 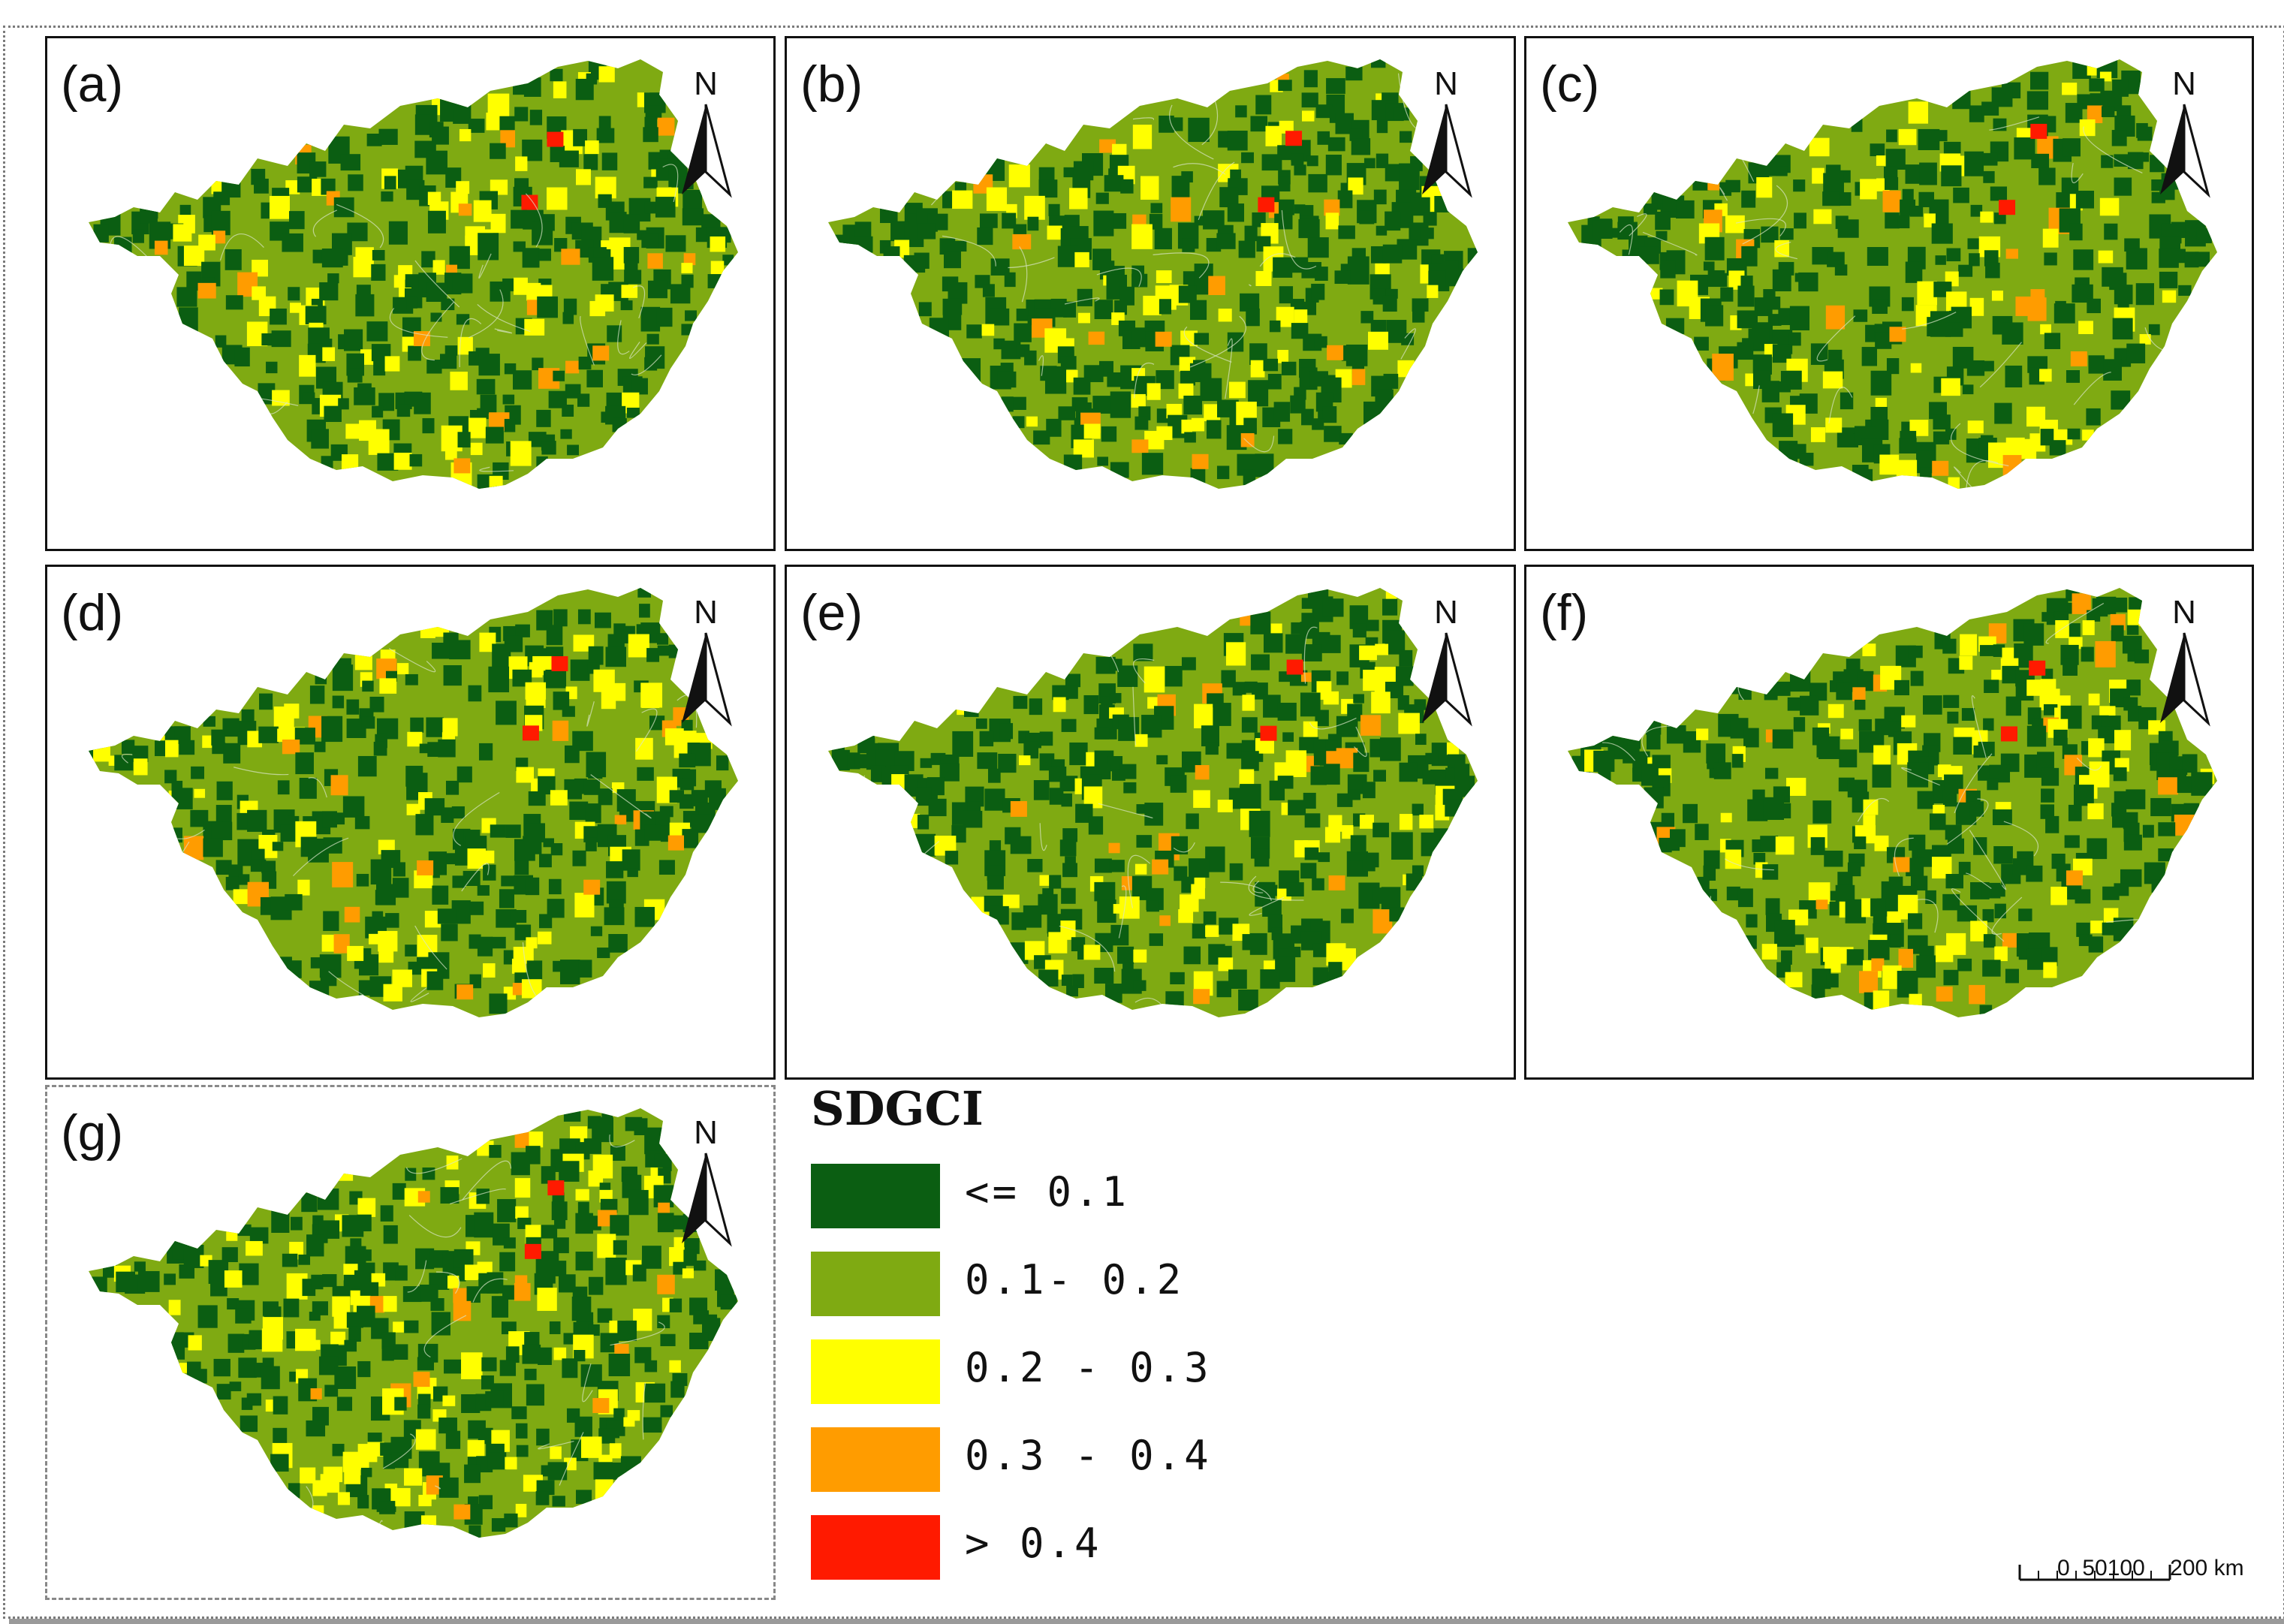 What do you see at coordinates (352, 1476) in the screenshot?
I see `hotspot-cell` at bounding box center [352, 1476].